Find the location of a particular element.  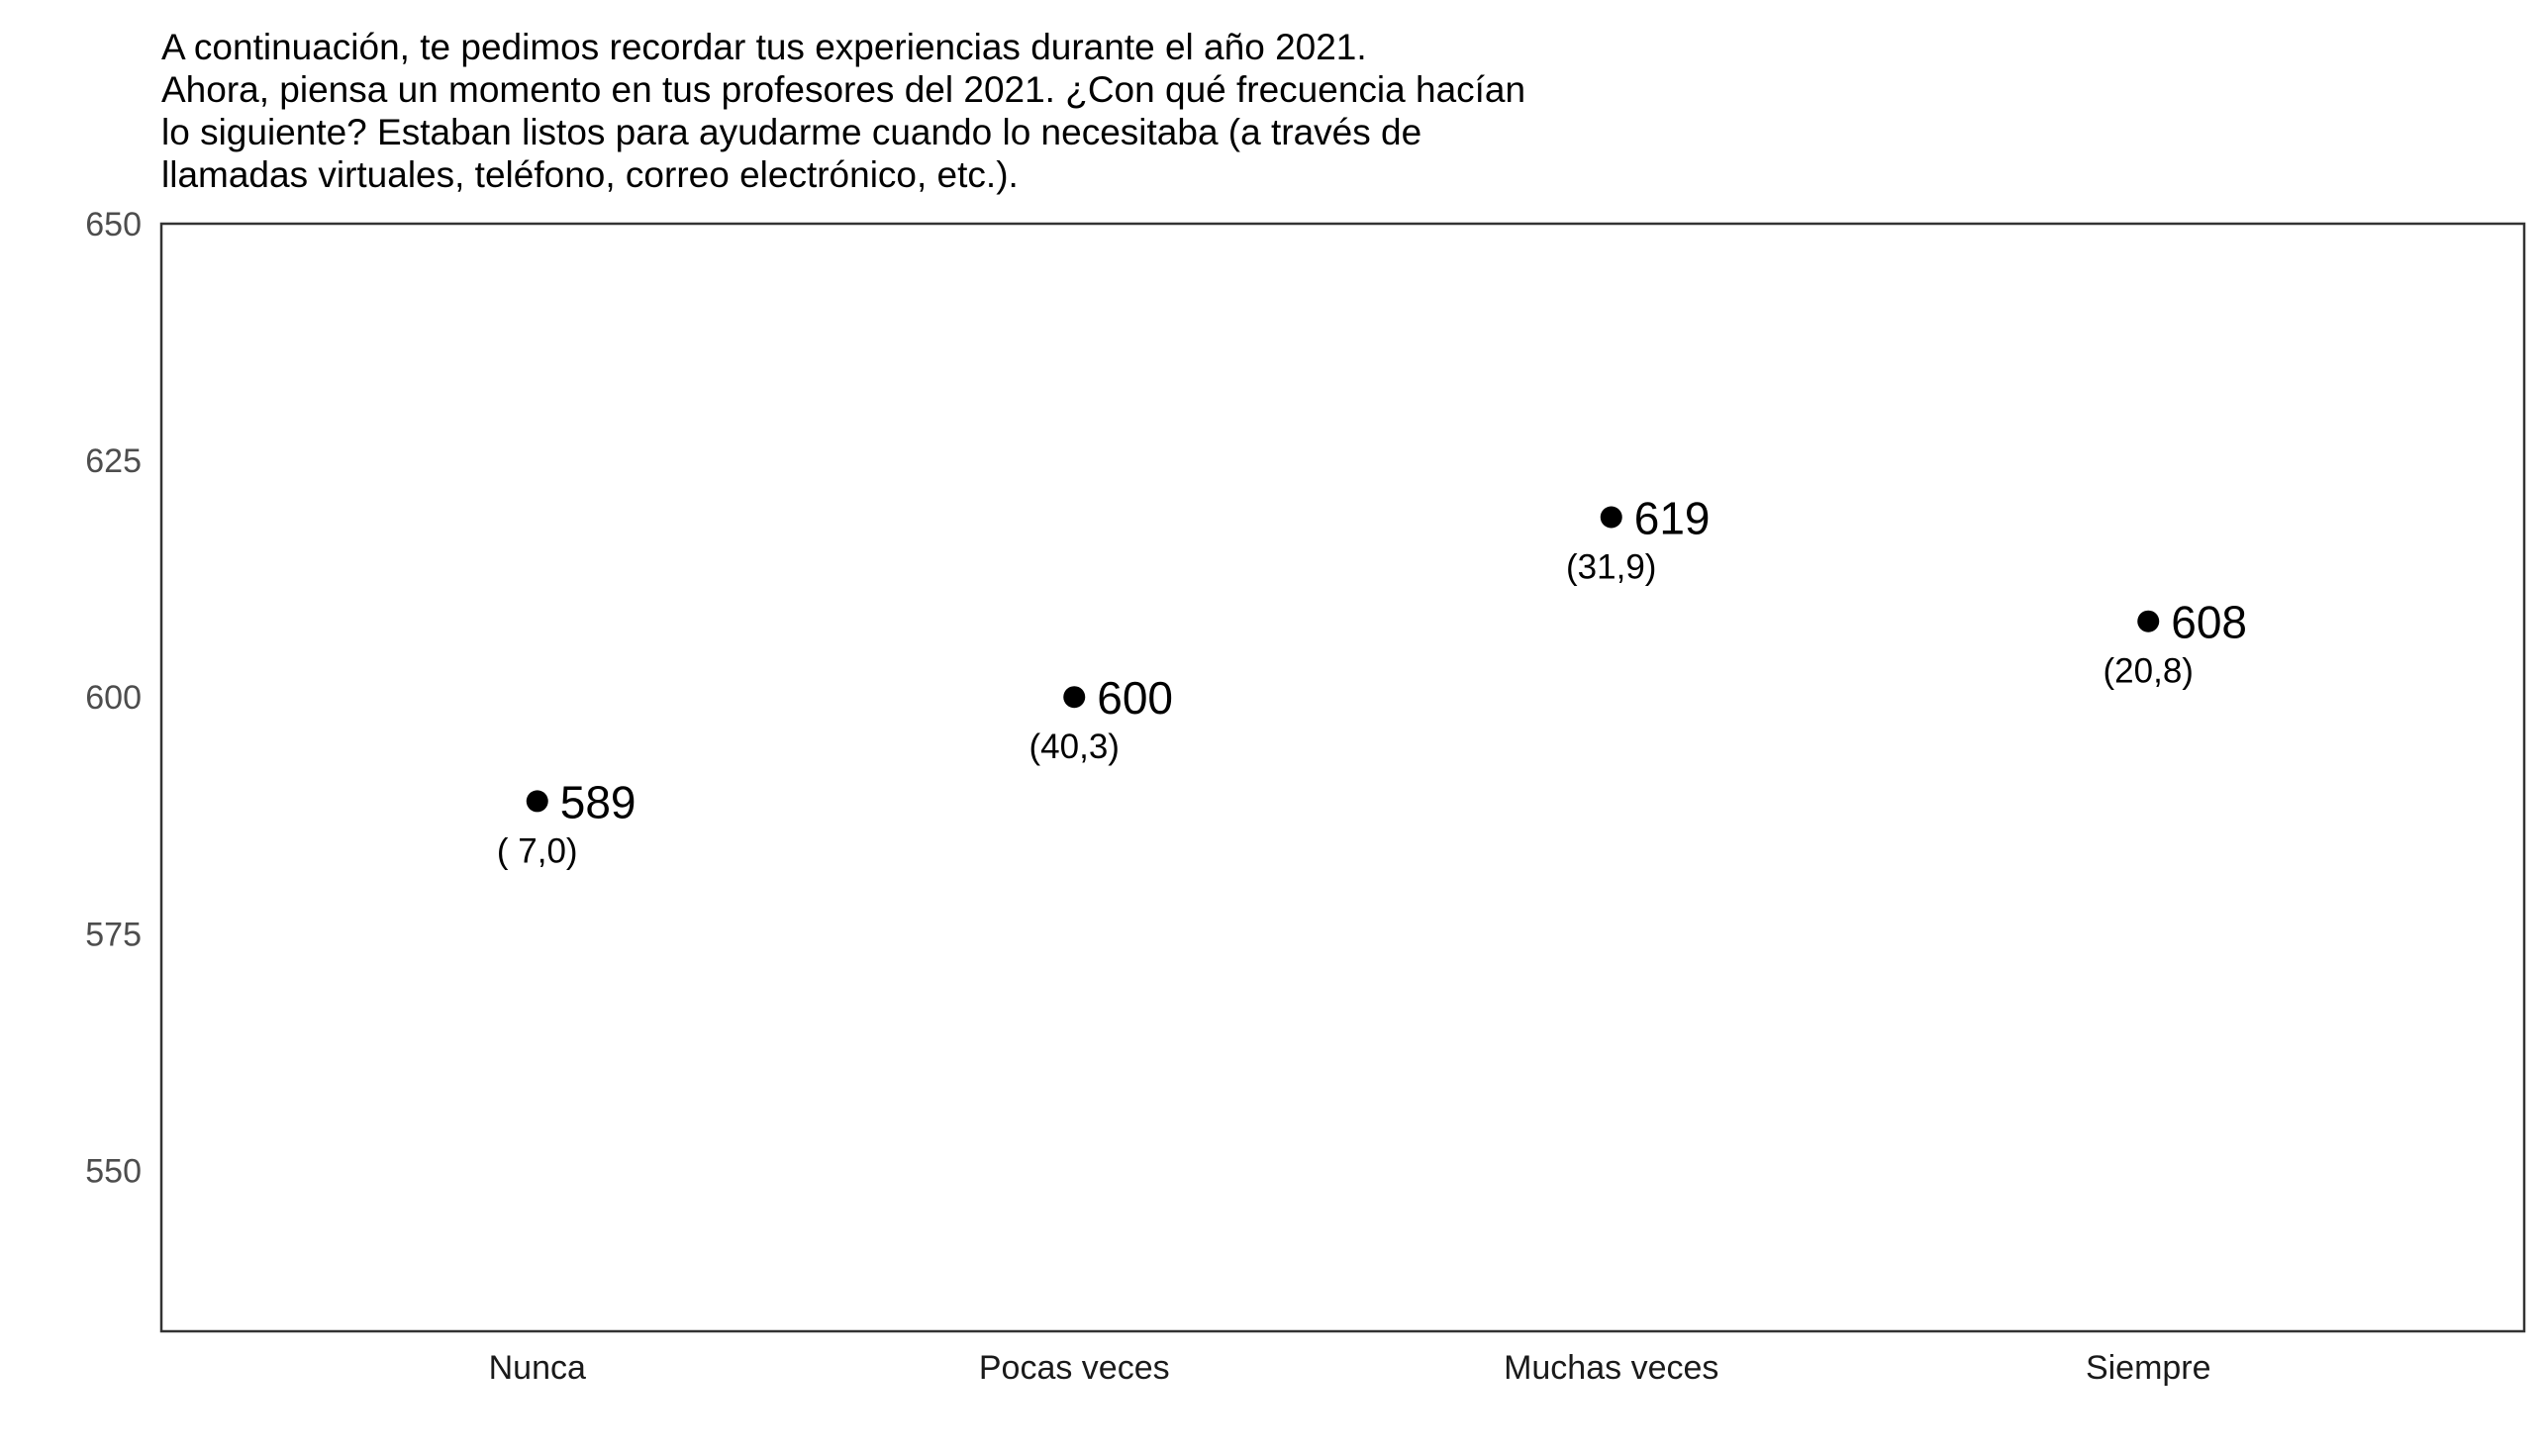

y-tick-label: 625 is located at coordinates (113, 461).